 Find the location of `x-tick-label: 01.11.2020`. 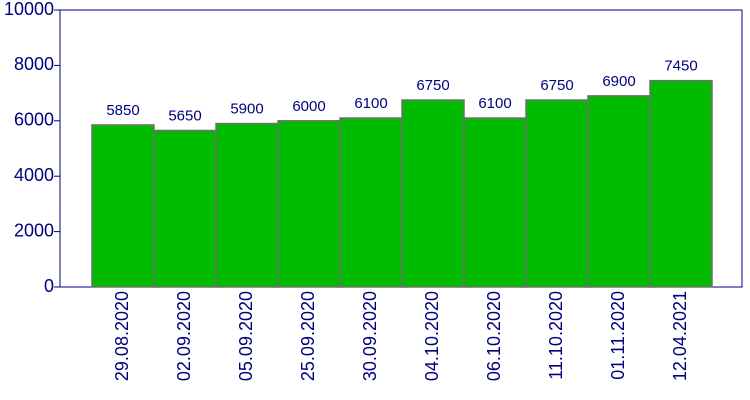

x-tick-label: 01.11.2020 is located at coordinates (618, 335).